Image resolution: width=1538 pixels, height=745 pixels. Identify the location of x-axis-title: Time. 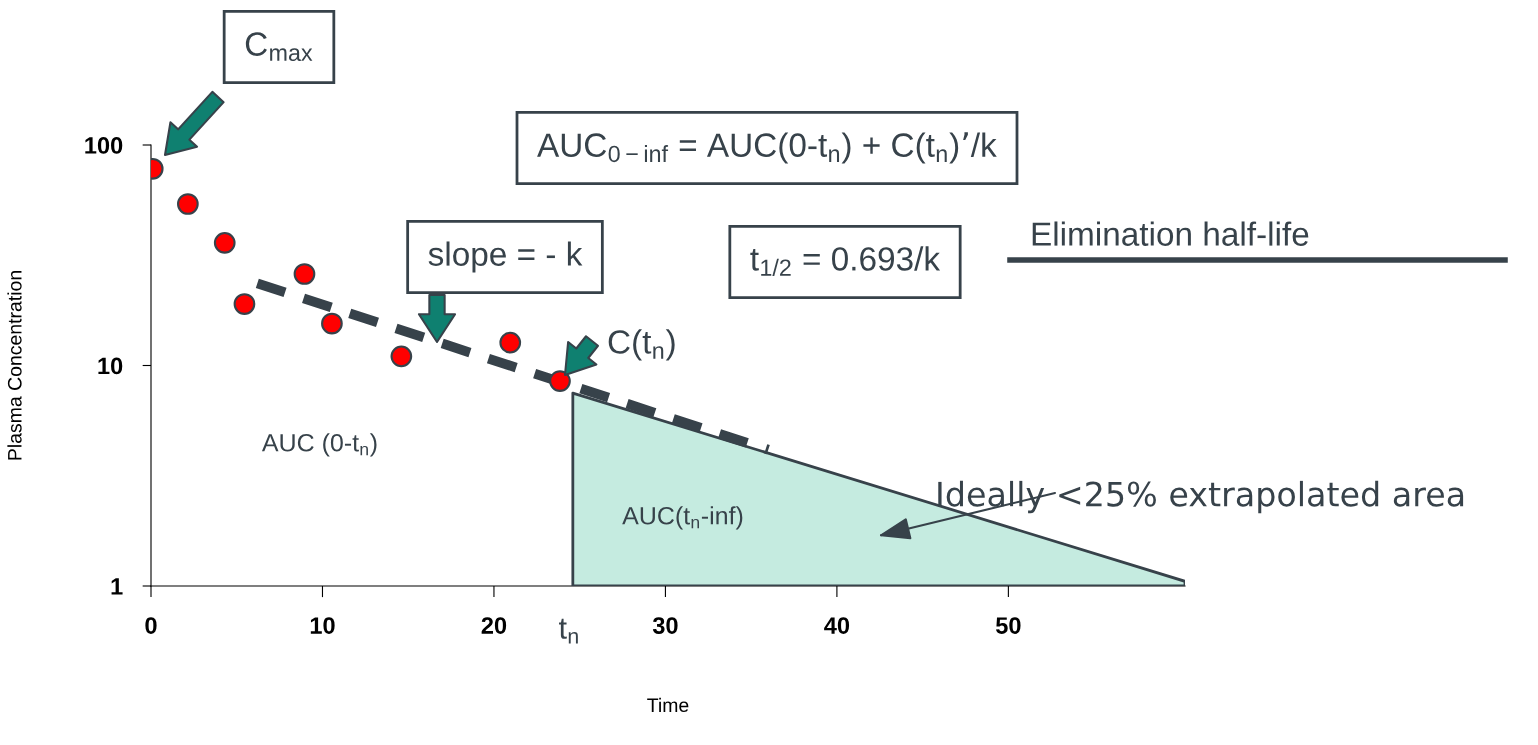
(668, 705).